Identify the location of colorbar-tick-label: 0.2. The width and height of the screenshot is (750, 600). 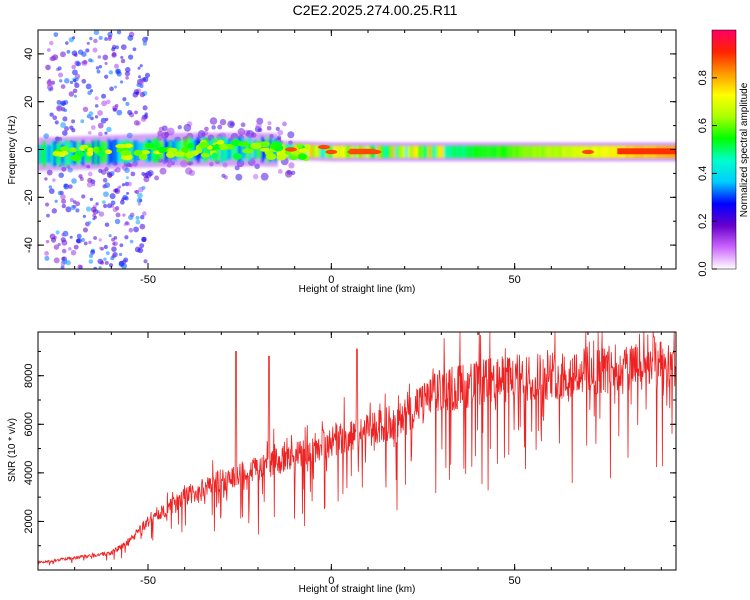
(703, 221).